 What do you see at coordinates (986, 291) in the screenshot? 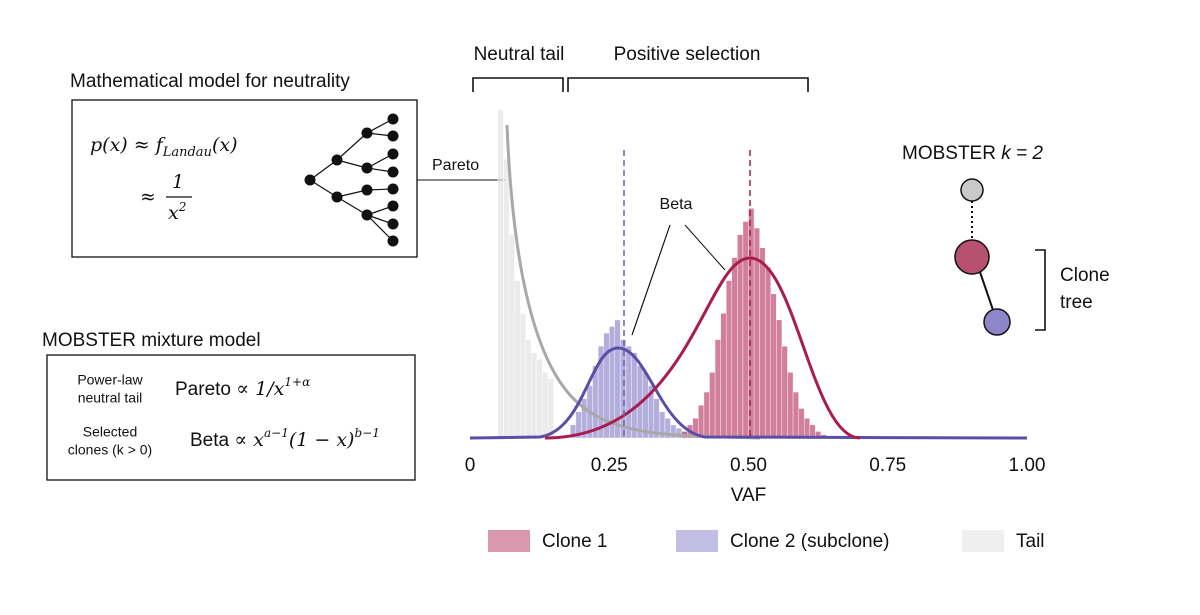
I see `edge` at bounding box center [986, 291].